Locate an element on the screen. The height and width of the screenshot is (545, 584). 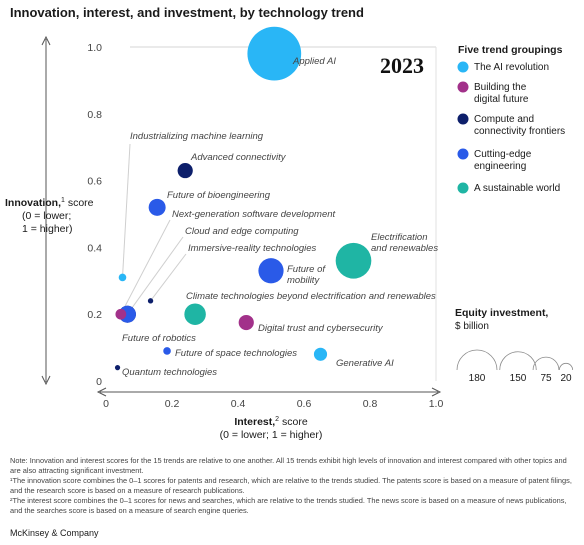
y-tick-label: 0.4 is located at coordinates (94, 248).